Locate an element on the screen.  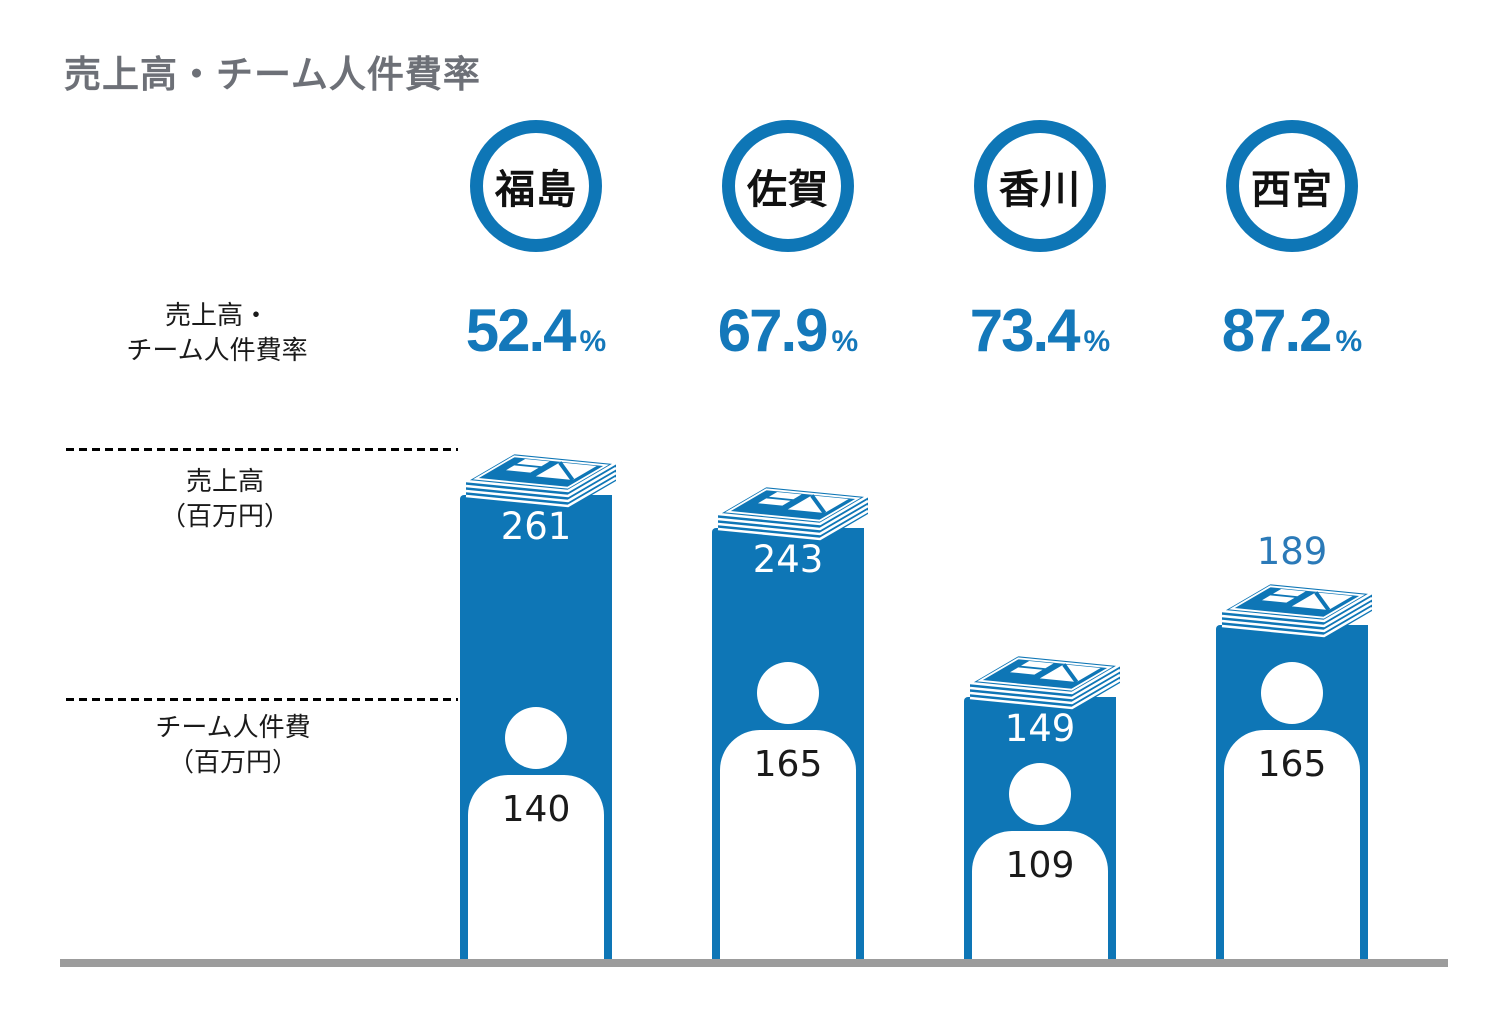
team-badge-label: 香川 is located at coordinates (1040, 190).